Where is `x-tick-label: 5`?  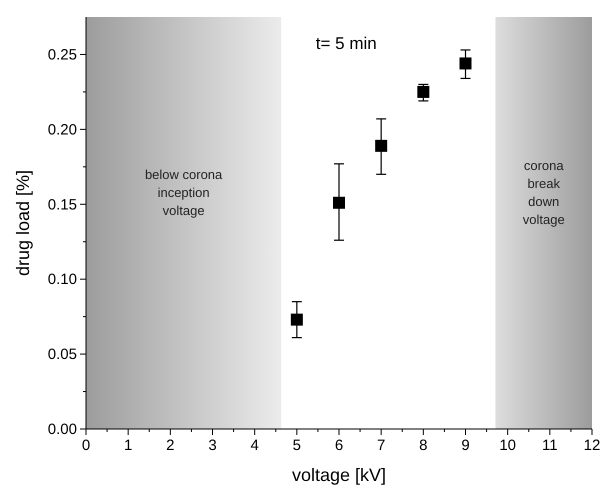 x-tick-label: 5 is located at coordinates (297, 445).